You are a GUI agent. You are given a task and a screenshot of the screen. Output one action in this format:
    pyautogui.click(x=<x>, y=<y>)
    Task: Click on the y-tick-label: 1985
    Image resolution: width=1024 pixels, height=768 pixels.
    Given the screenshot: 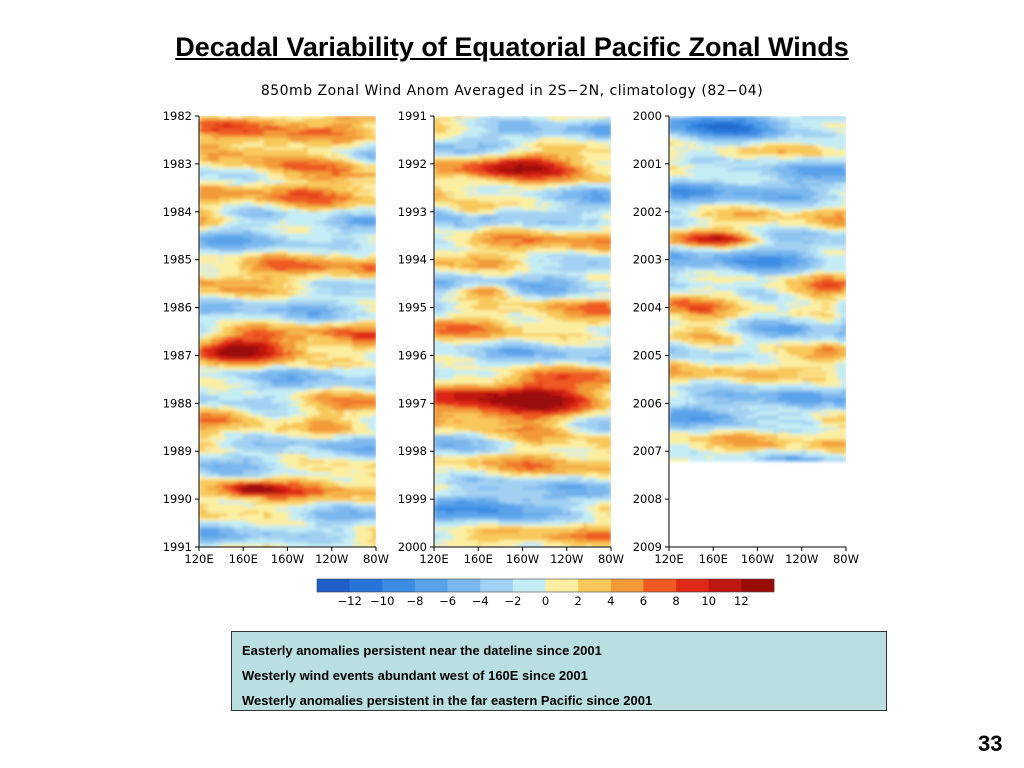 What is the action you would take?
    pyautogui.click(x=177, y=260)
    